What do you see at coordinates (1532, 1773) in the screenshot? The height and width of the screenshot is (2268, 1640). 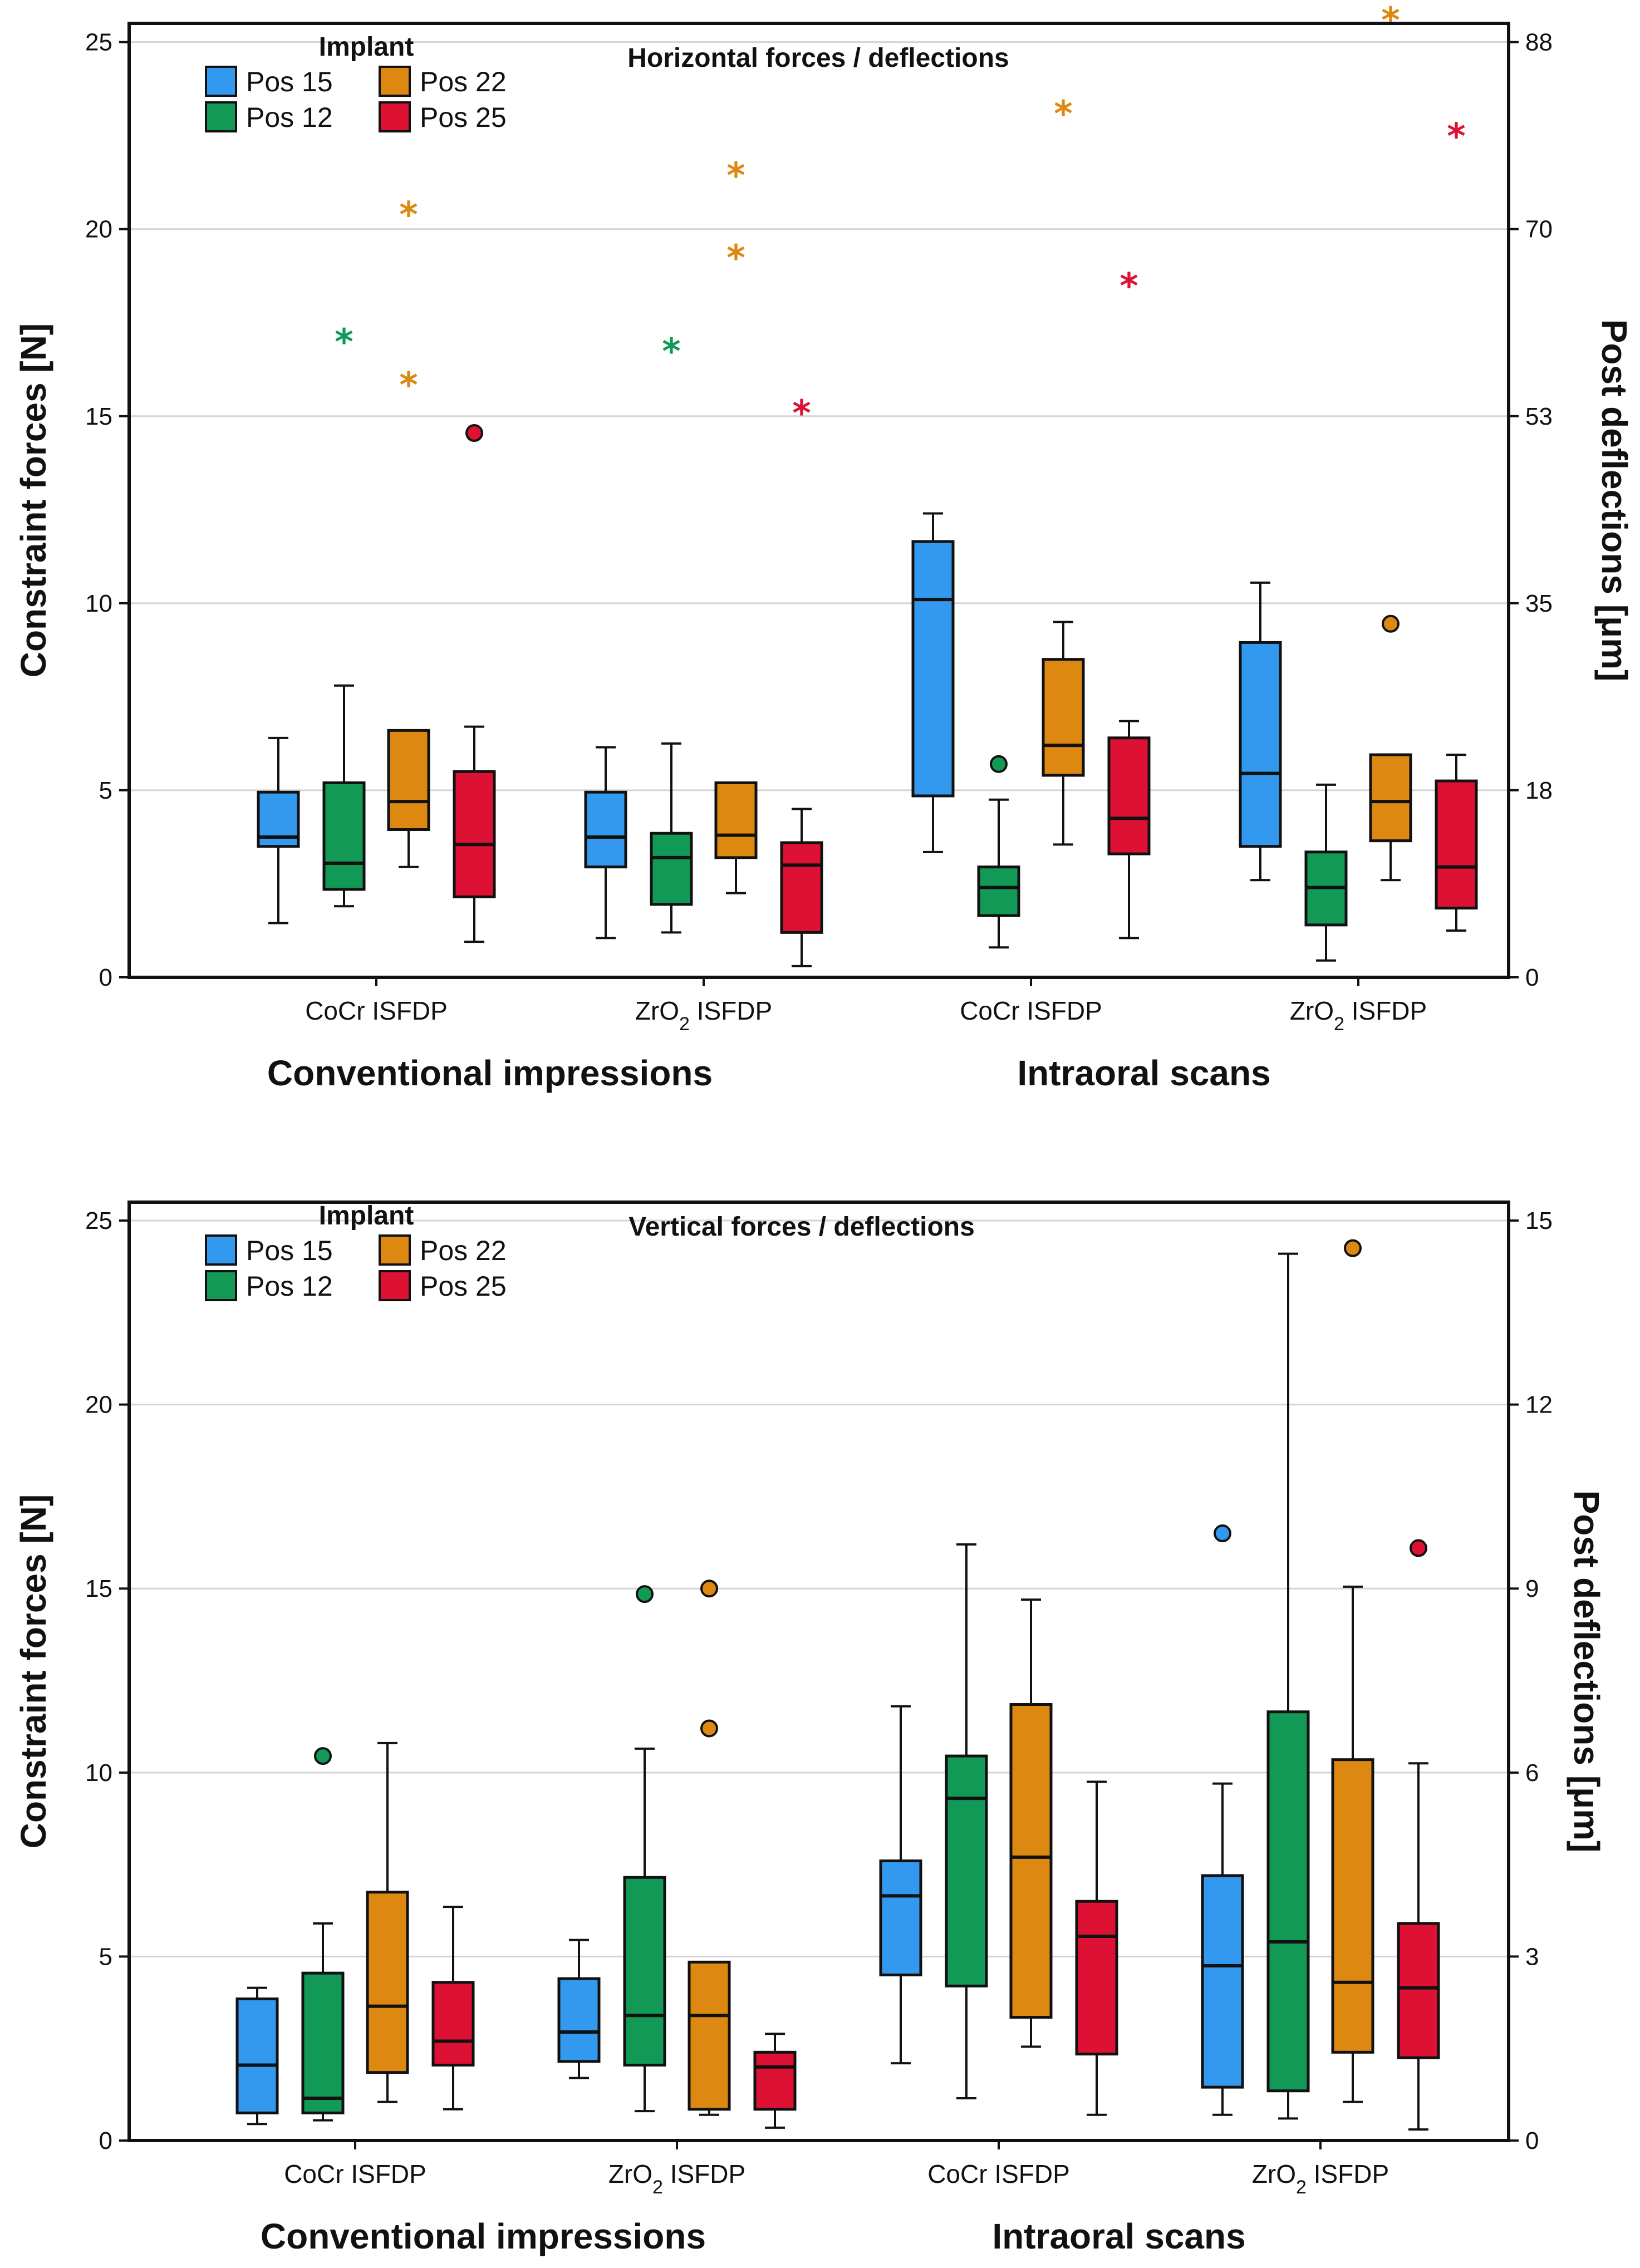 I see `y2-tick-label: 6` at bounding box center [1532, 1773].